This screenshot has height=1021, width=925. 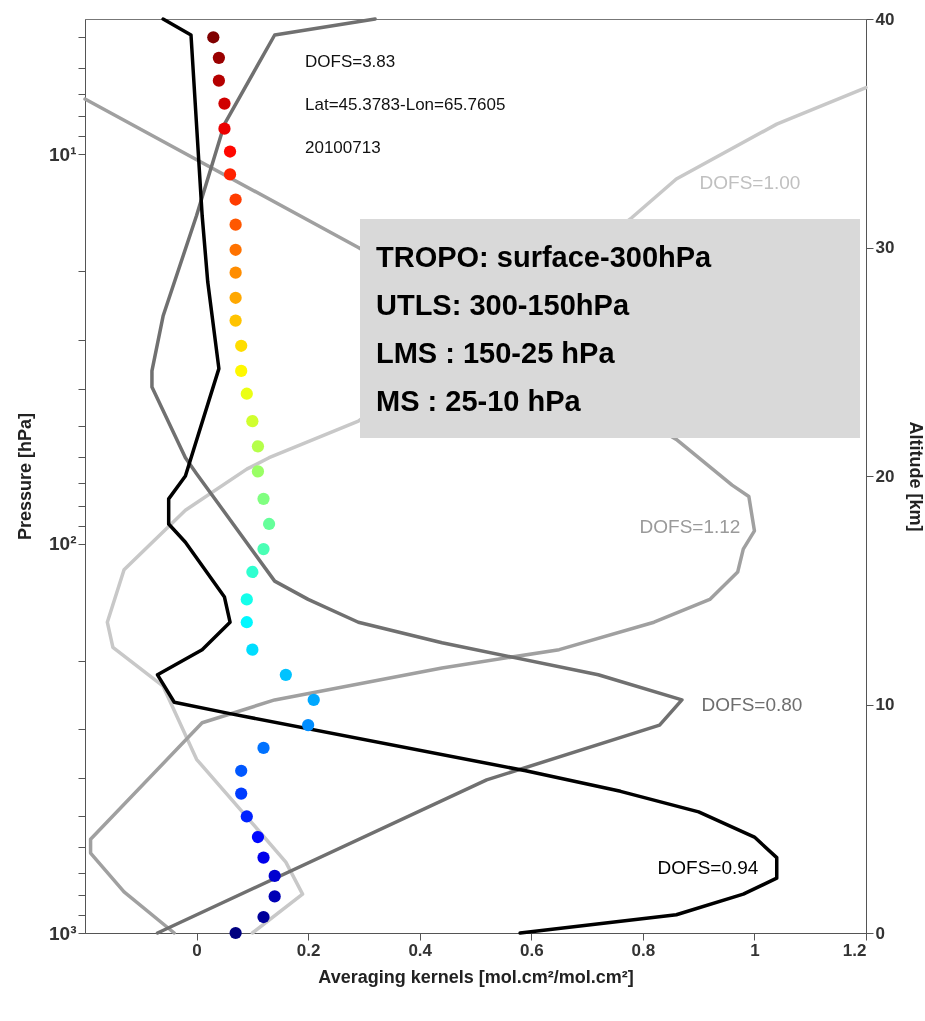 What do you see at coordinates (197, 950) in the screenshot?
I see `x-tick-label: 0` at bounding box center [197, 950].